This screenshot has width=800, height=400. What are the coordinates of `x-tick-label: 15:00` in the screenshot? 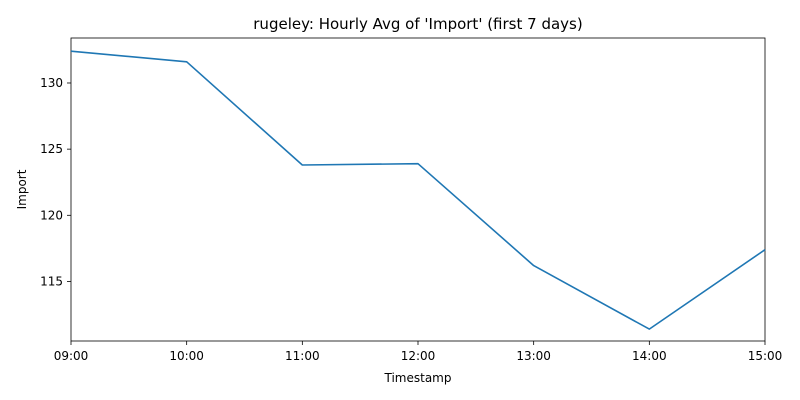 It's located at (765, 356).